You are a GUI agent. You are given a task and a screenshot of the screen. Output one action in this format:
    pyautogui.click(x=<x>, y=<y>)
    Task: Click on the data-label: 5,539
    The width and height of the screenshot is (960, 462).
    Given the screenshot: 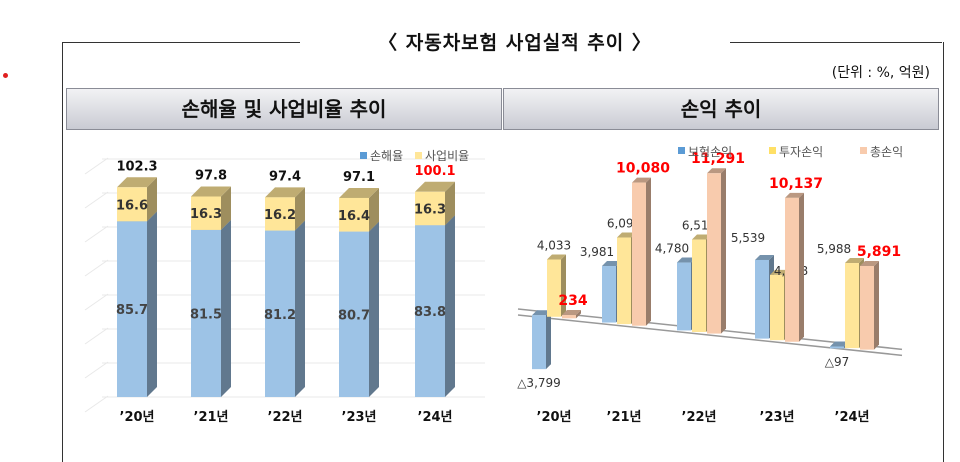 What is the action you would take?
    pyautogui.click(x=748, y=238)
    